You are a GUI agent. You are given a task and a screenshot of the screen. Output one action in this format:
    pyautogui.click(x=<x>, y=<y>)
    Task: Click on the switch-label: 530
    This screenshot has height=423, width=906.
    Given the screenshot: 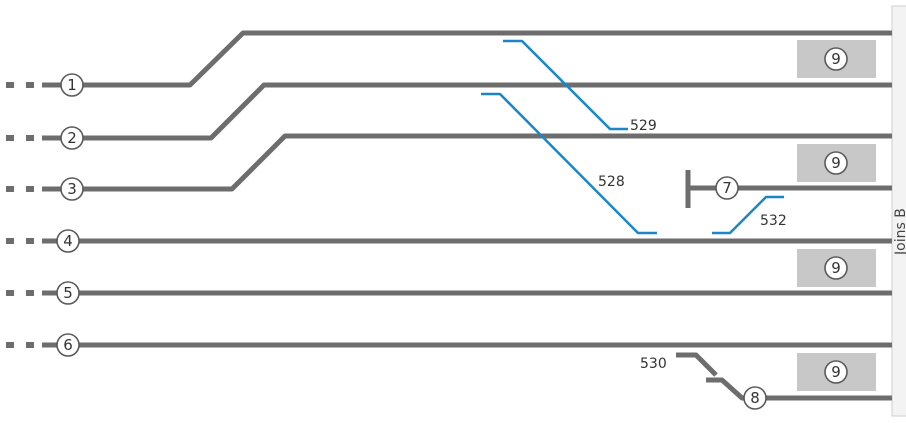 What is the action you would take?
    pyautogui.click(x=653, y=364)
    